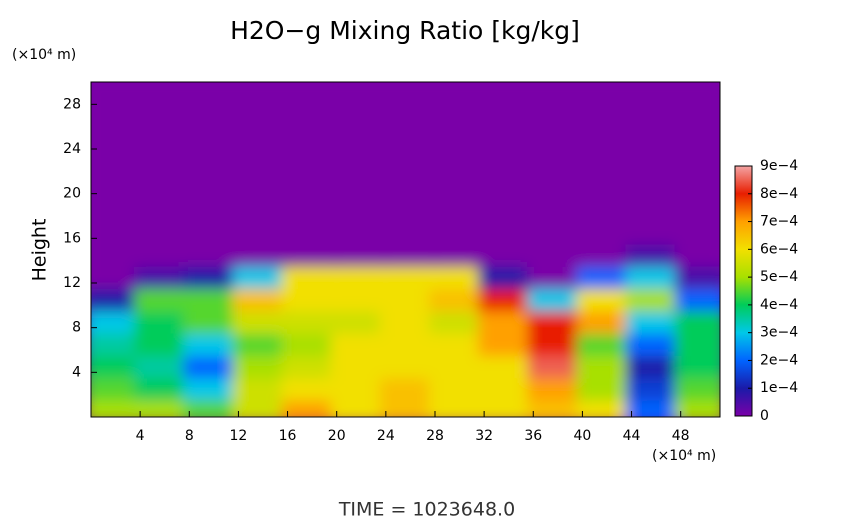 The width and height of the screenshot is (854, 519). I want to click on colorbar-tick-label: 4e−4, so click(779, 305).